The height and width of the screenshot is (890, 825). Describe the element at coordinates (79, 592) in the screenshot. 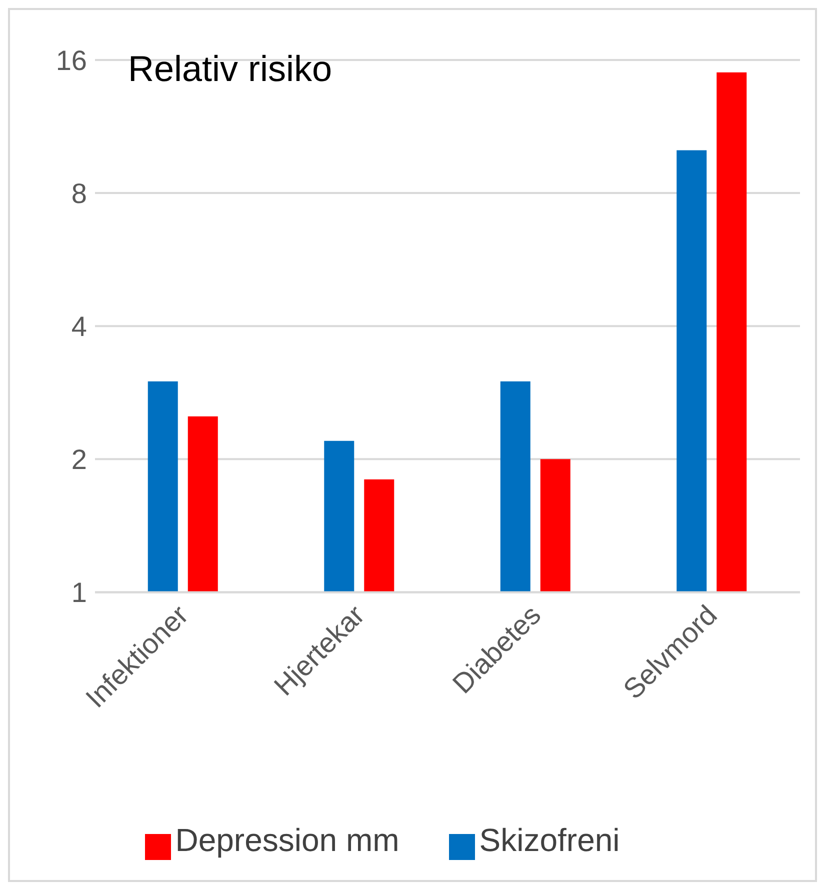

I see `y-tick-label: 1` at that location.